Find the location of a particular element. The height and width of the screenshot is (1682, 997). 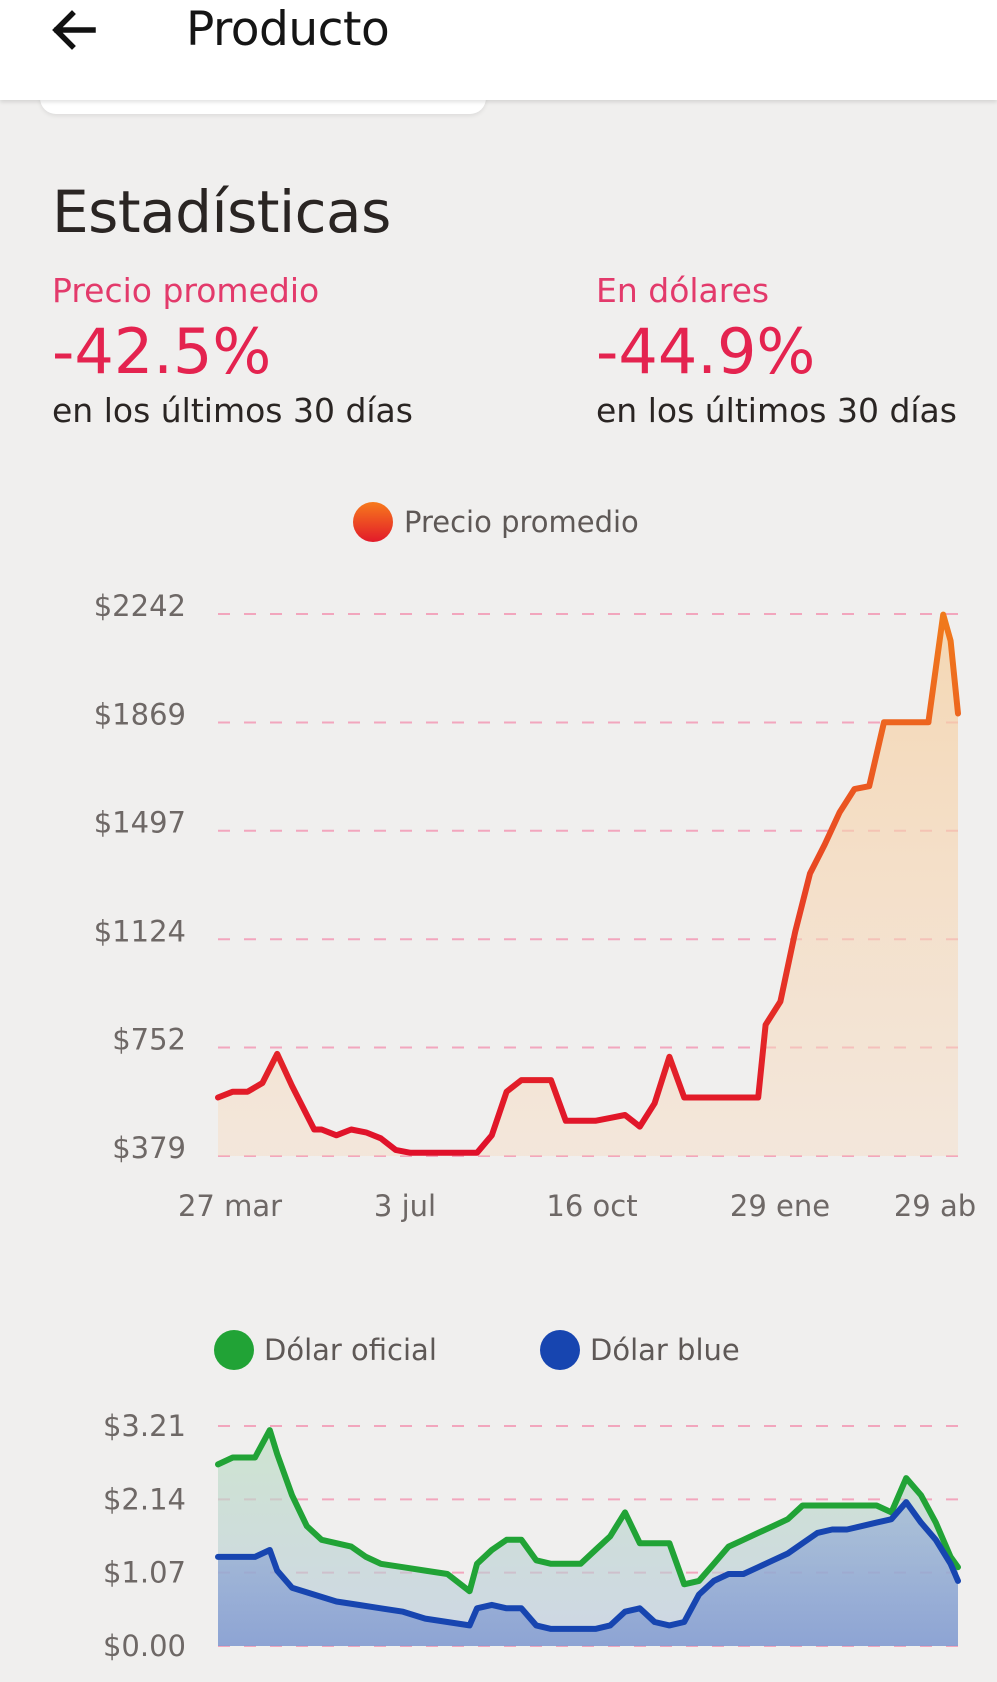

product-card-bottom-edge is located at coordinates (263, 105).